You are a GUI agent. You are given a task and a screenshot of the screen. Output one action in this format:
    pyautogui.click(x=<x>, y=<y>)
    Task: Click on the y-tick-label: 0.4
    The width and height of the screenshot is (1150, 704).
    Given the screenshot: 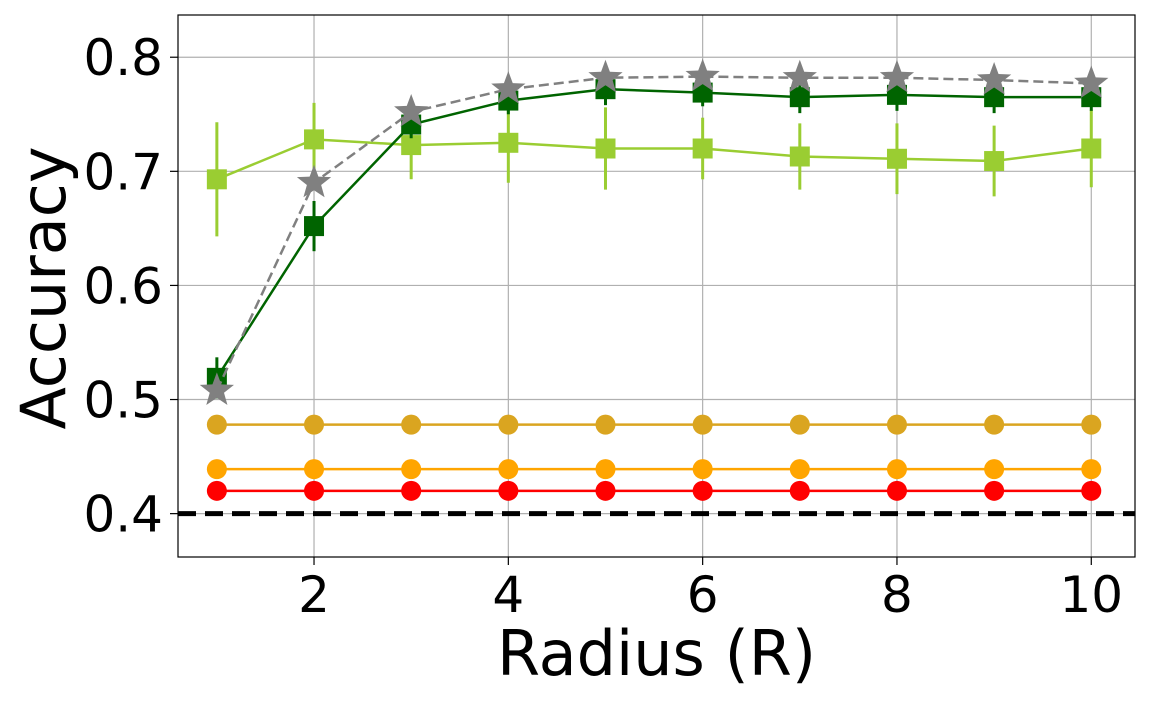 What is the action you would take?
    pyautogui.click(x=123, y=515)
    